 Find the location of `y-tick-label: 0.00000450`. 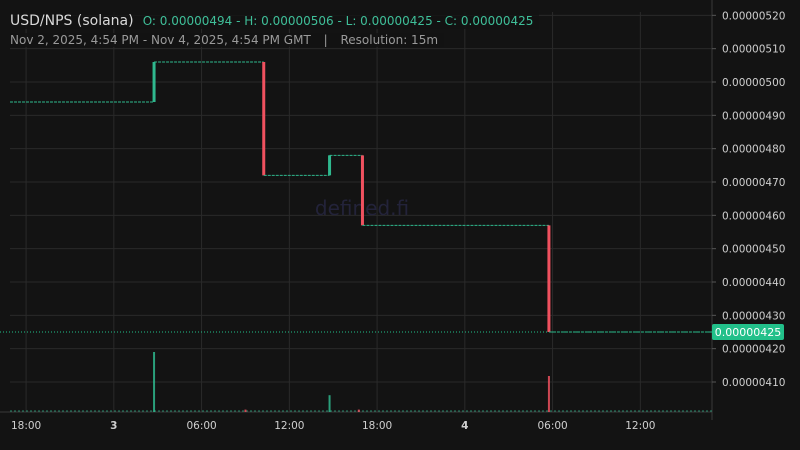

y-tick-label: 0.00000450 is located at coordinates (753, 250).